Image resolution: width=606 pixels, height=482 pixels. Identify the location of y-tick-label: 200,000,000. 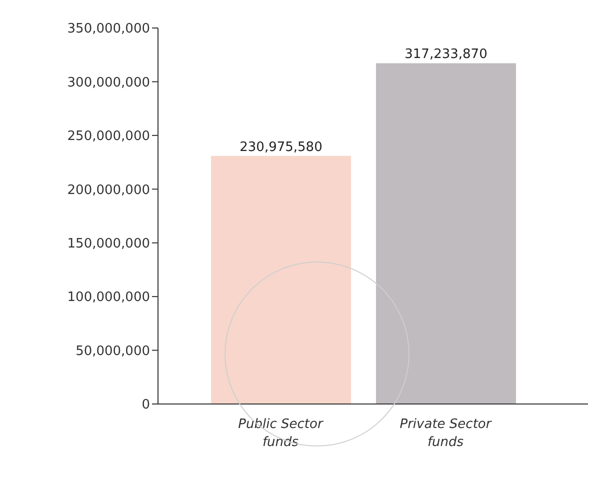
(108, 190).